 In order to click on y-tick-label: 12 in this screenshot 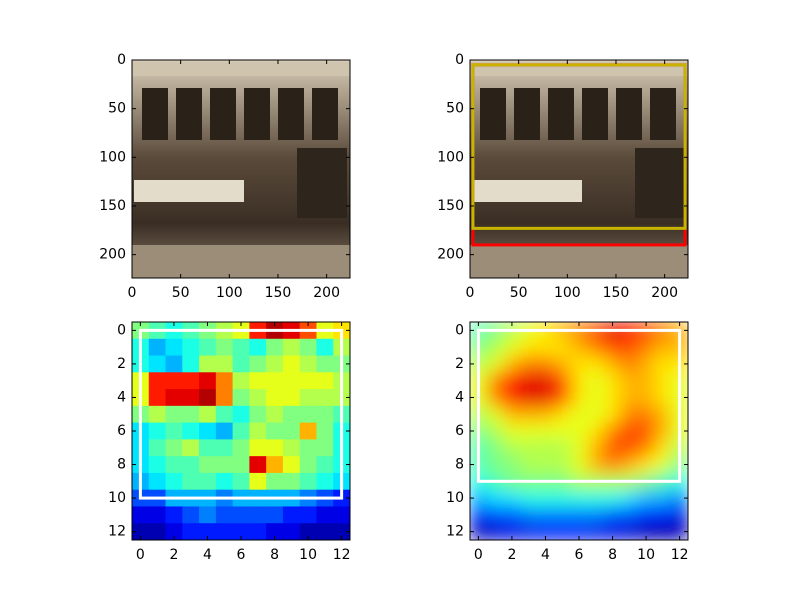, I will do `click(117, 532)`.